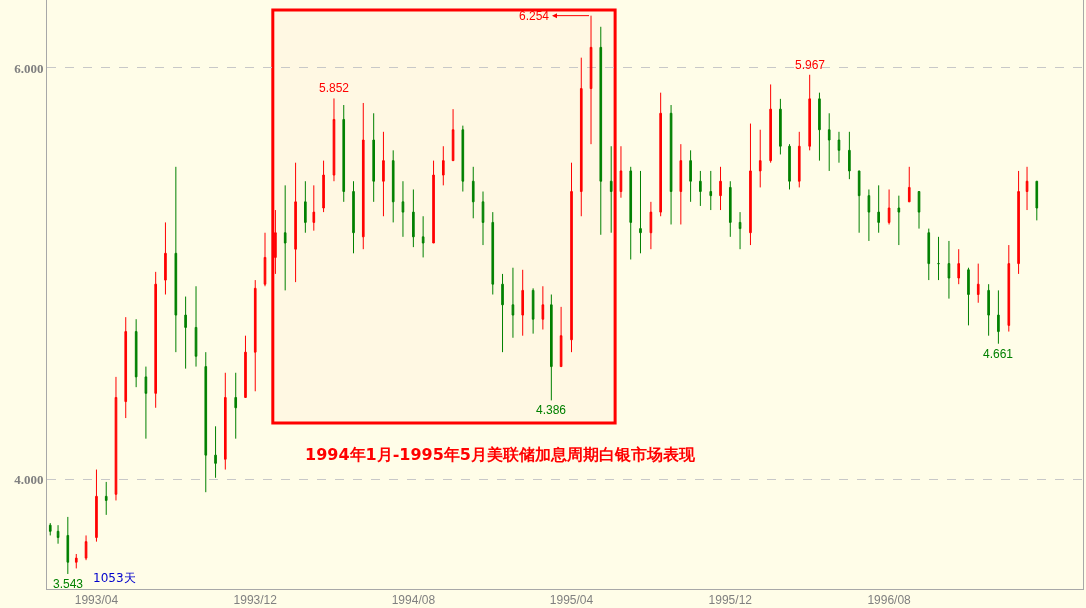 The height and width of the screenshot is (608, 1086). Describe the element at coordinates (534, 16) in the screenshot. I see `annotation: 6.254` at that location.